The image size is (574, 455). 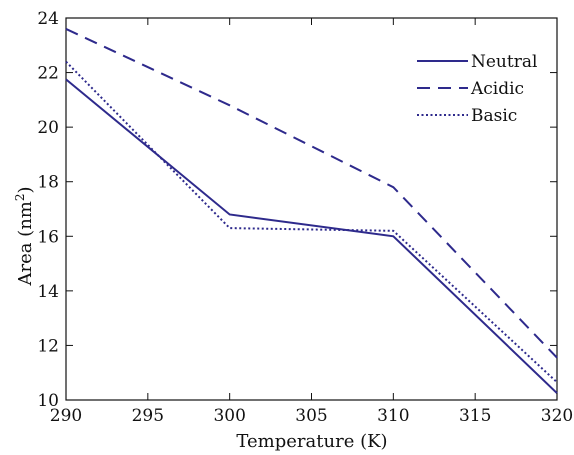 I want to click on y-tick-label: 24, so click(x=48, y=19).